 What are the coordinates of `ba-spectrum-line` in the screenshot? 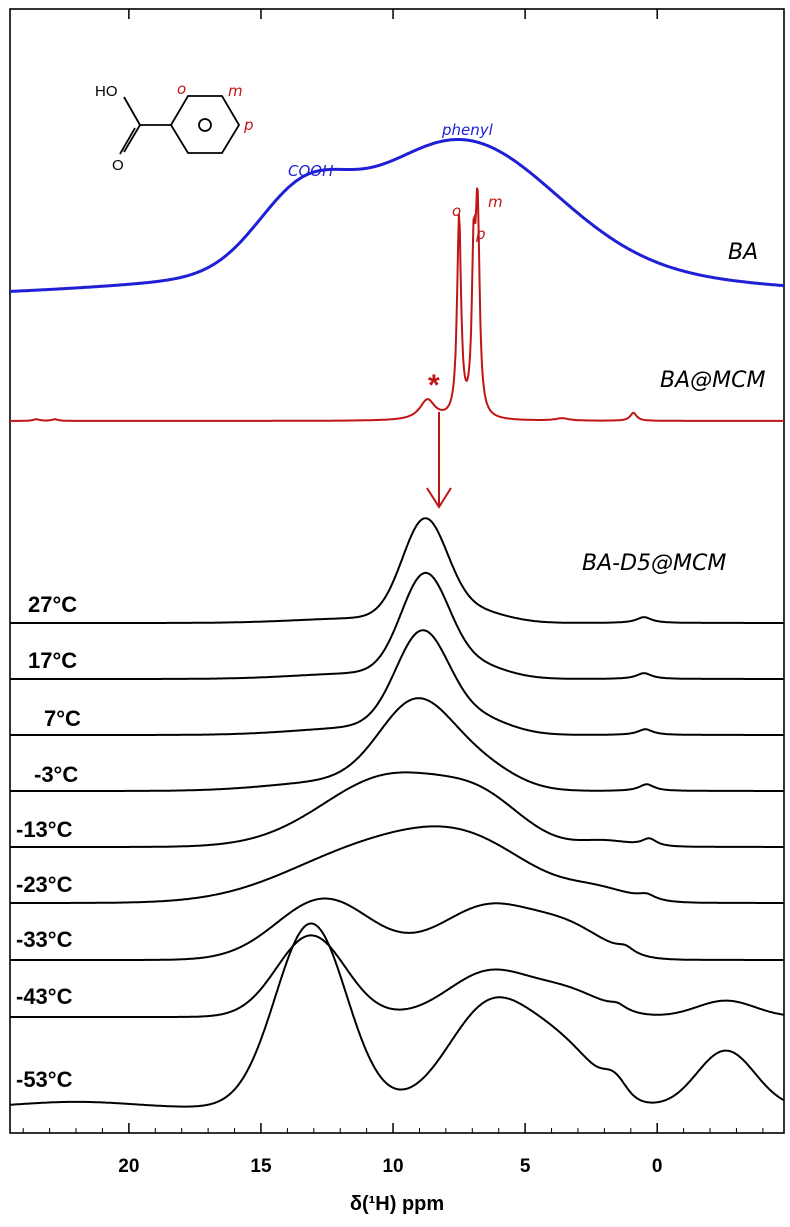 It's located at (397, 215).